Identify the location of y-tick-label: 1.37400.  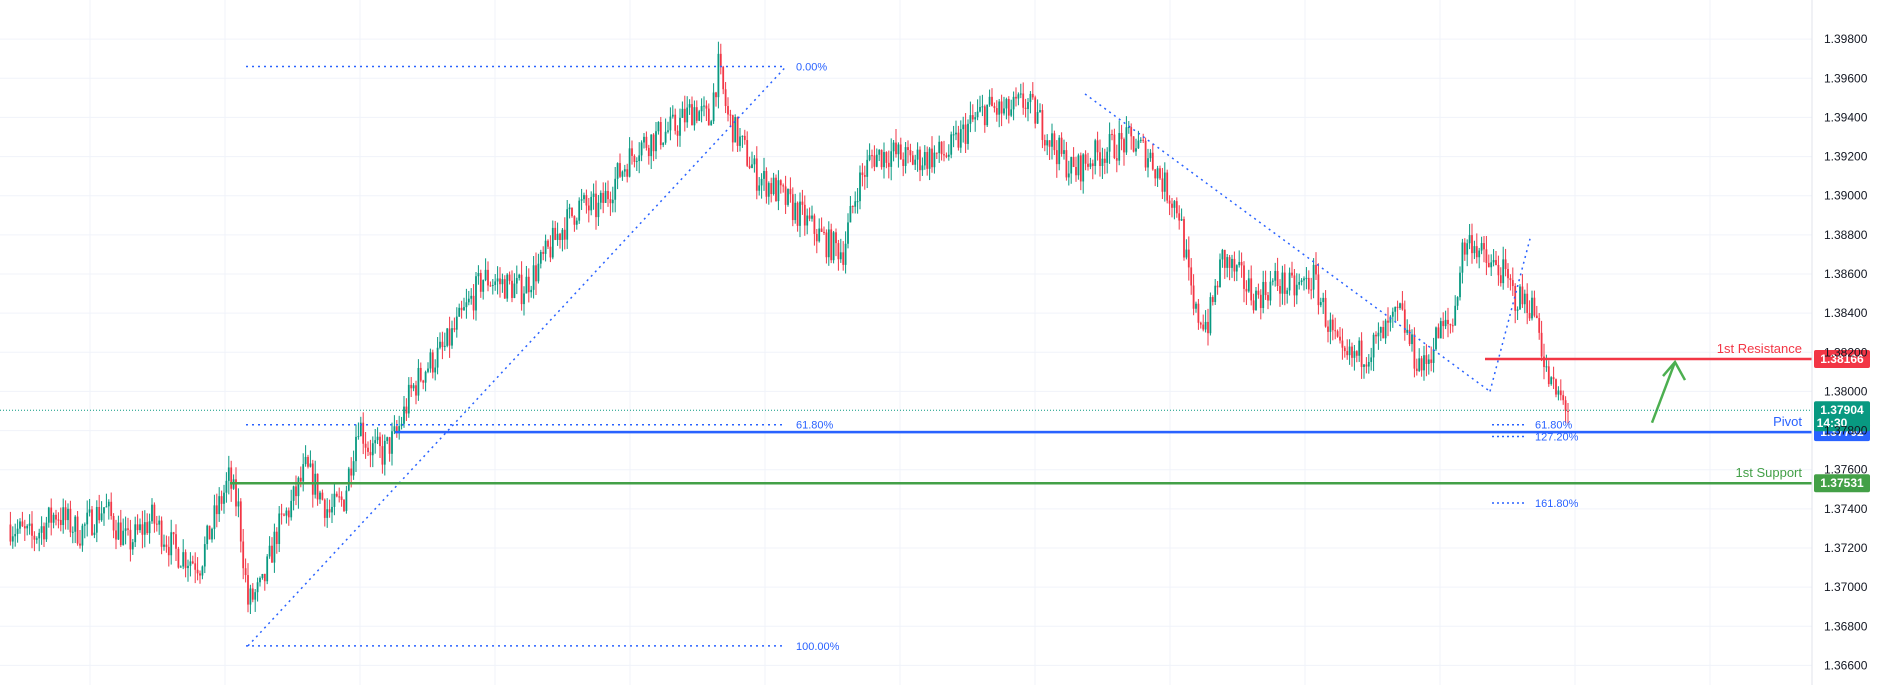
(1846, 509).